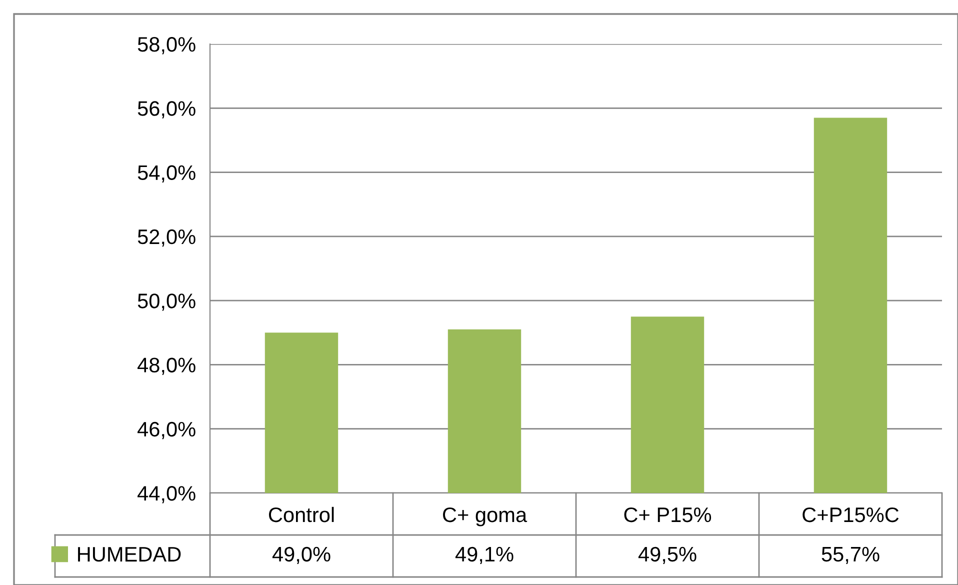 This screenshot has height=585, width=958. Describe the element at coordinates (485, 516) in the screenshot. I see `x-tick-label: C+ goma` at that location.